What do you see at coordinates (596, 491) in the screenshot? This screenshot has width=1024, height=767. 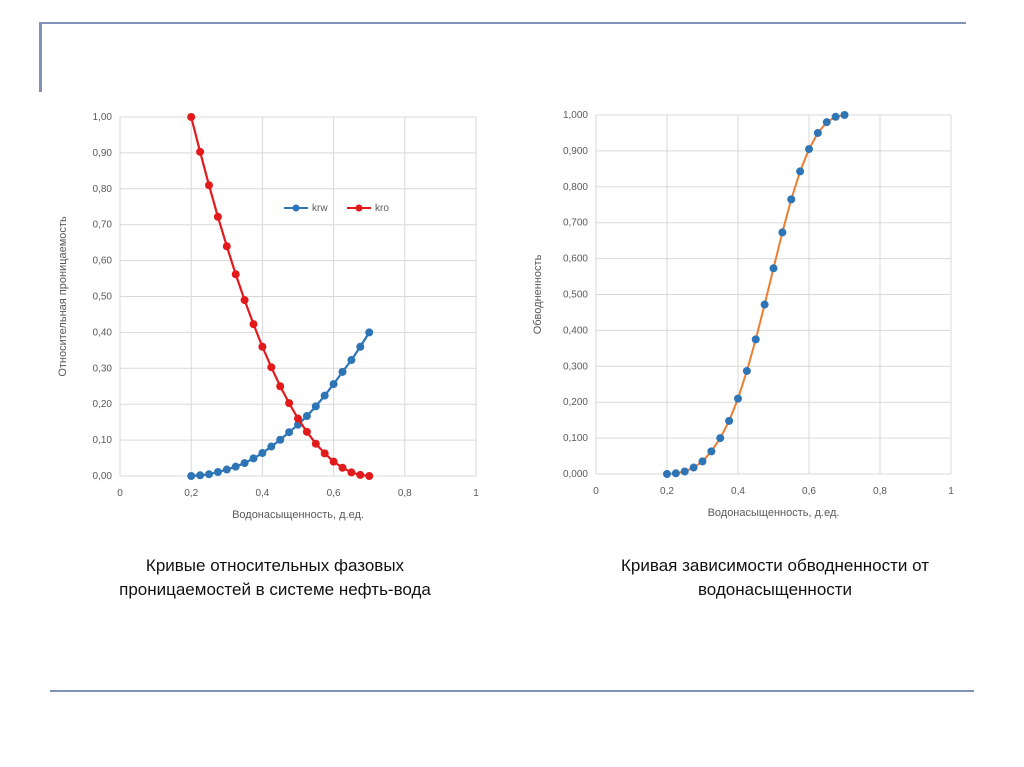 I see `x-tick-label: 0` at bounding box center [596, 491].